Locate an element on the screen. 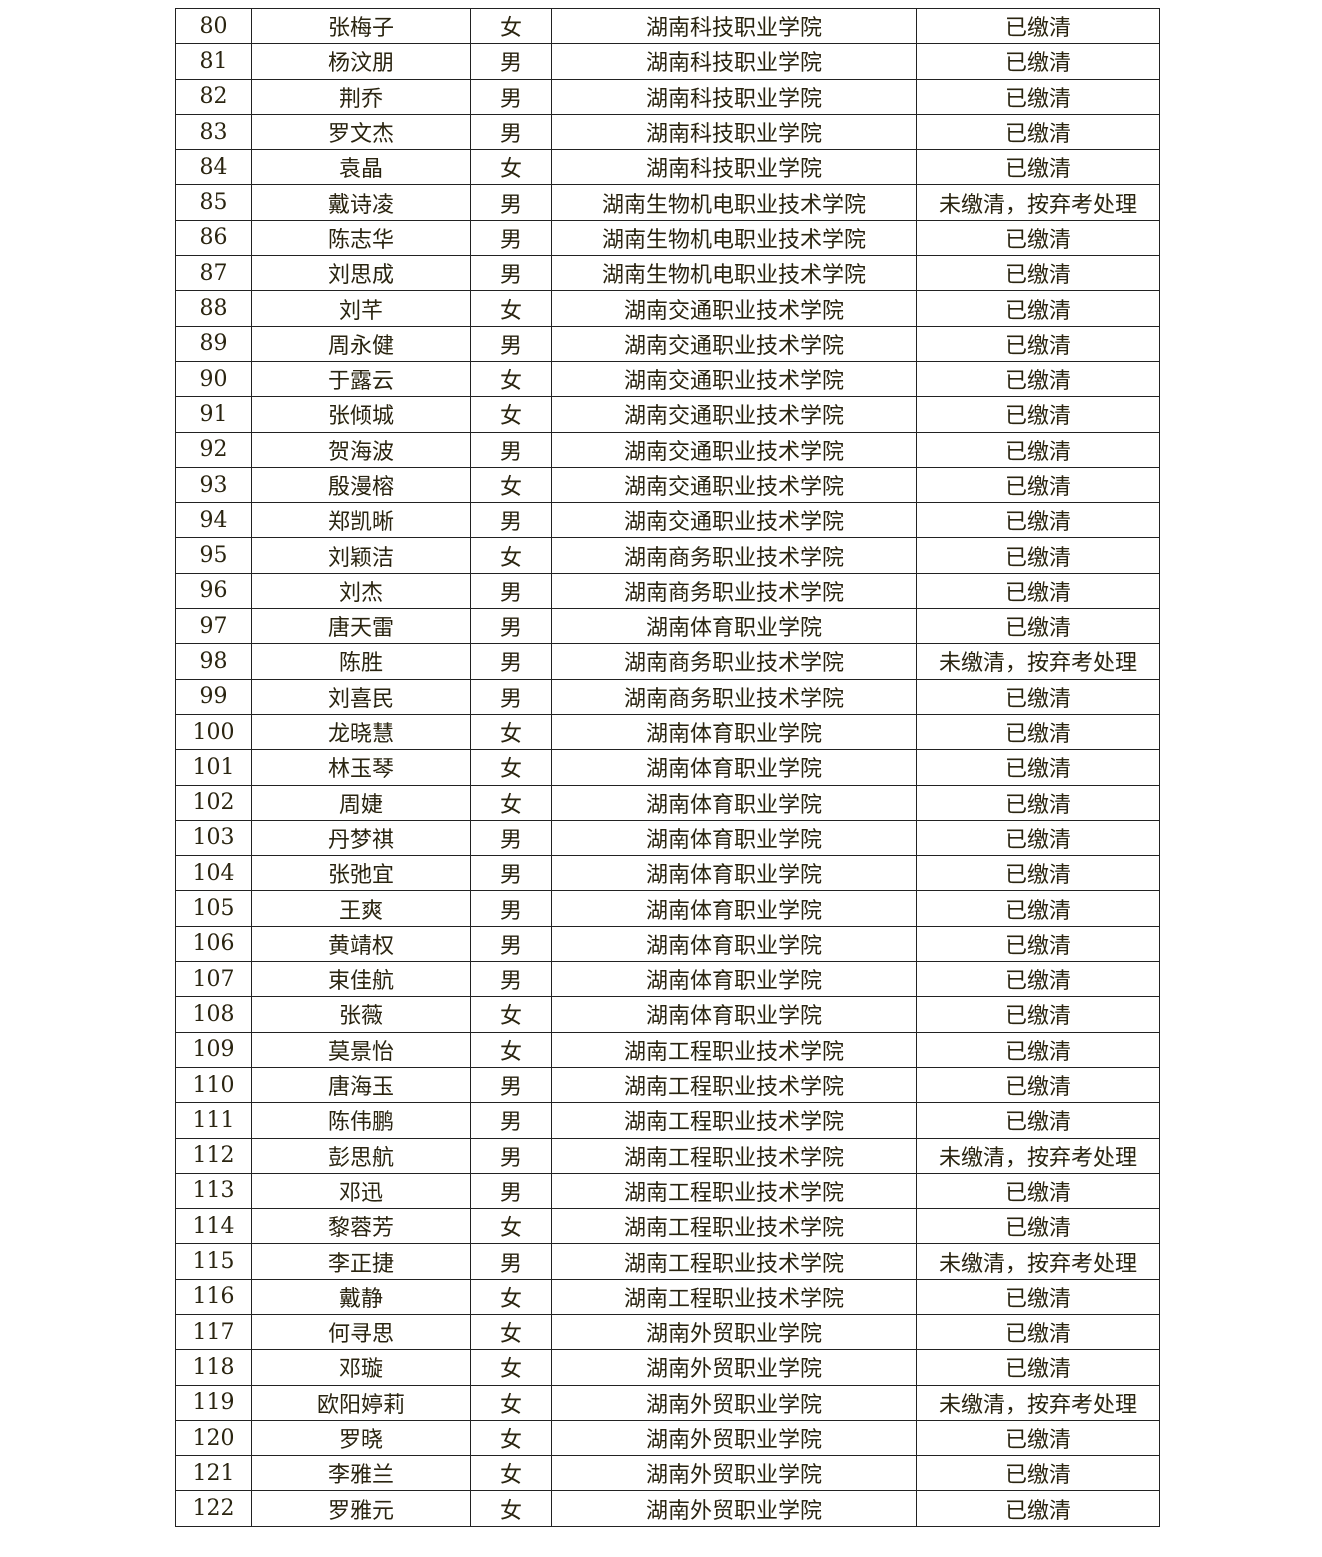 The height and width of the screenshot is (1557, 1322). table-row: 90 于露云女湖南交通职业技术学院 已缴清 is located at coordinates (667, 379).